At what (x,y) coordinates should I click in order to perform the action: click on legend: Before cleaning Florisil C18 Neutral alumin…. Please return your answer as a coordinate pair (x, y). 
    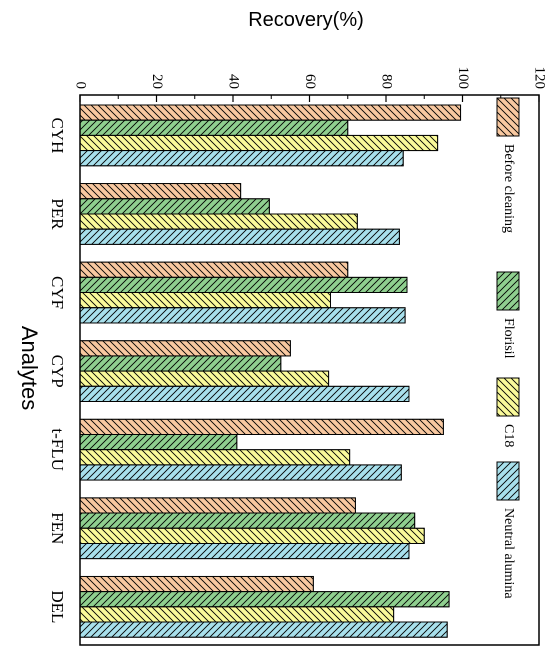
    Looking at the image, I should click on (508, 348).